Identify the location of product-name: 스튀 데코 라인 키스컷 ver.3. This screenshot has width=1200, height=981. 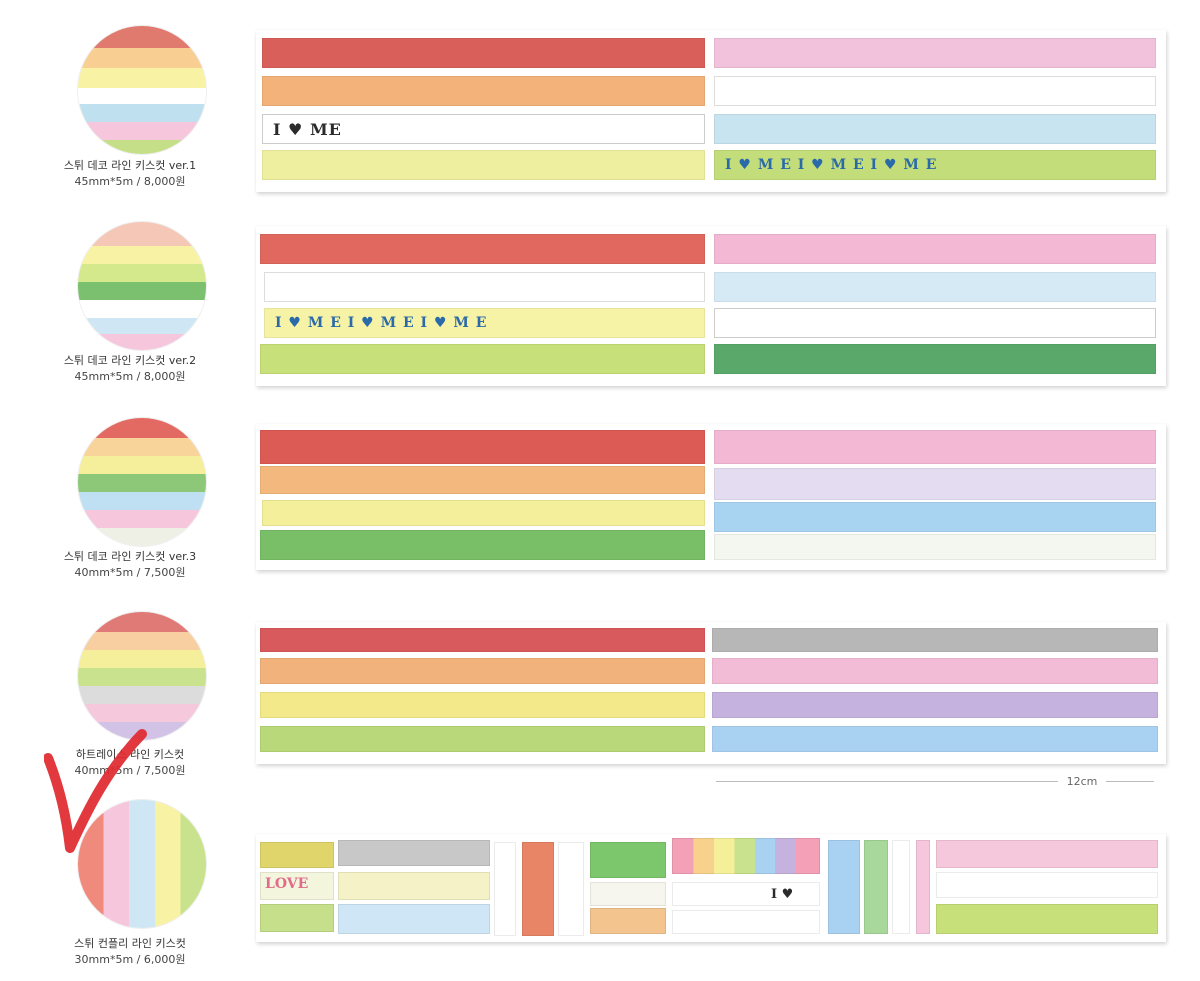
(130, 556).